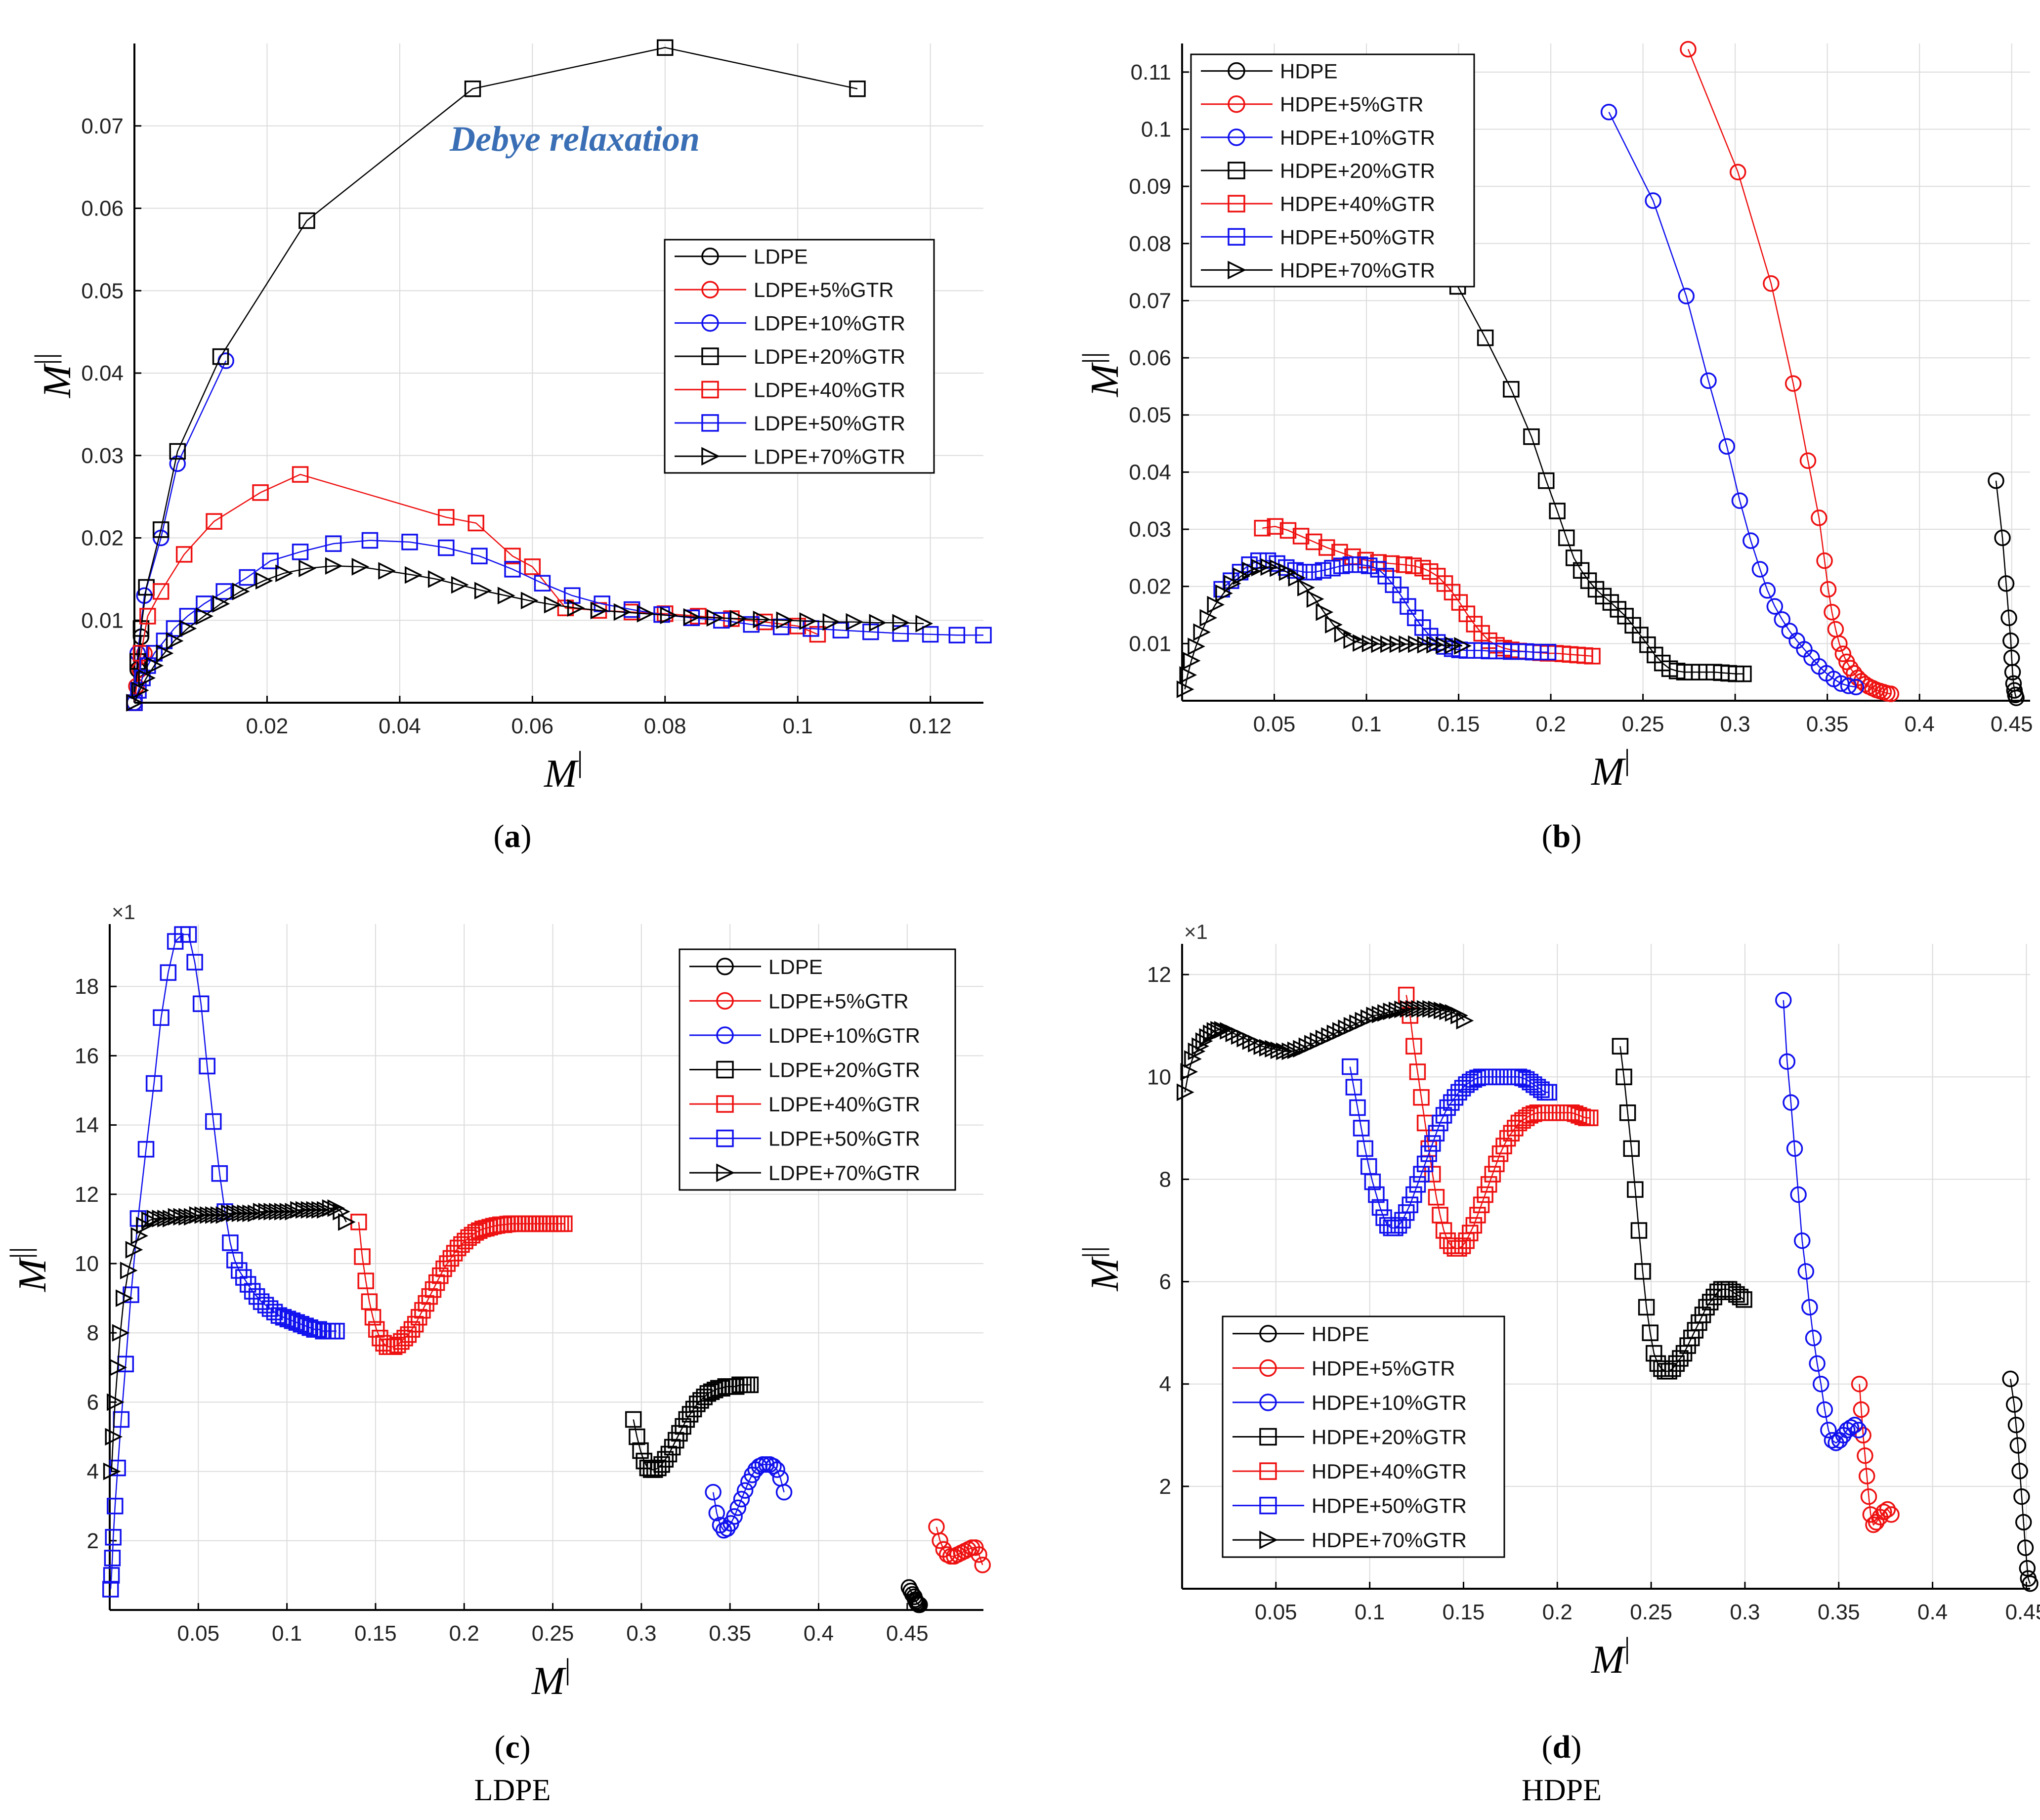 The image size is (2040, 1820). I want to click on caption-d-sub: HDPE, so click(1562, 1790).